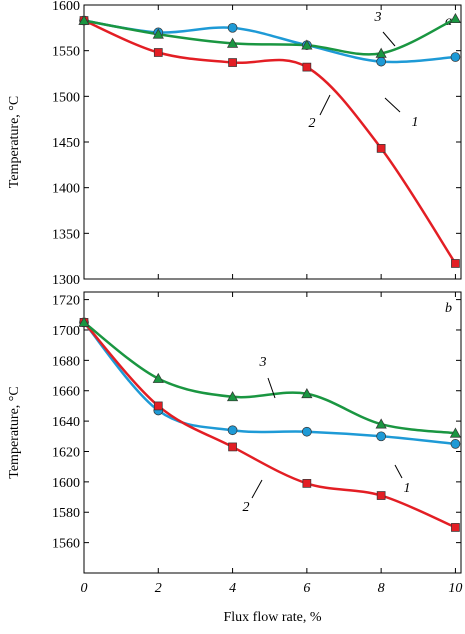 The height and width of the screenshot is (634, 465). Describe the element at coordinates (66, 361) in the screenshot. I see `y-tick-label: 1680` at that location.